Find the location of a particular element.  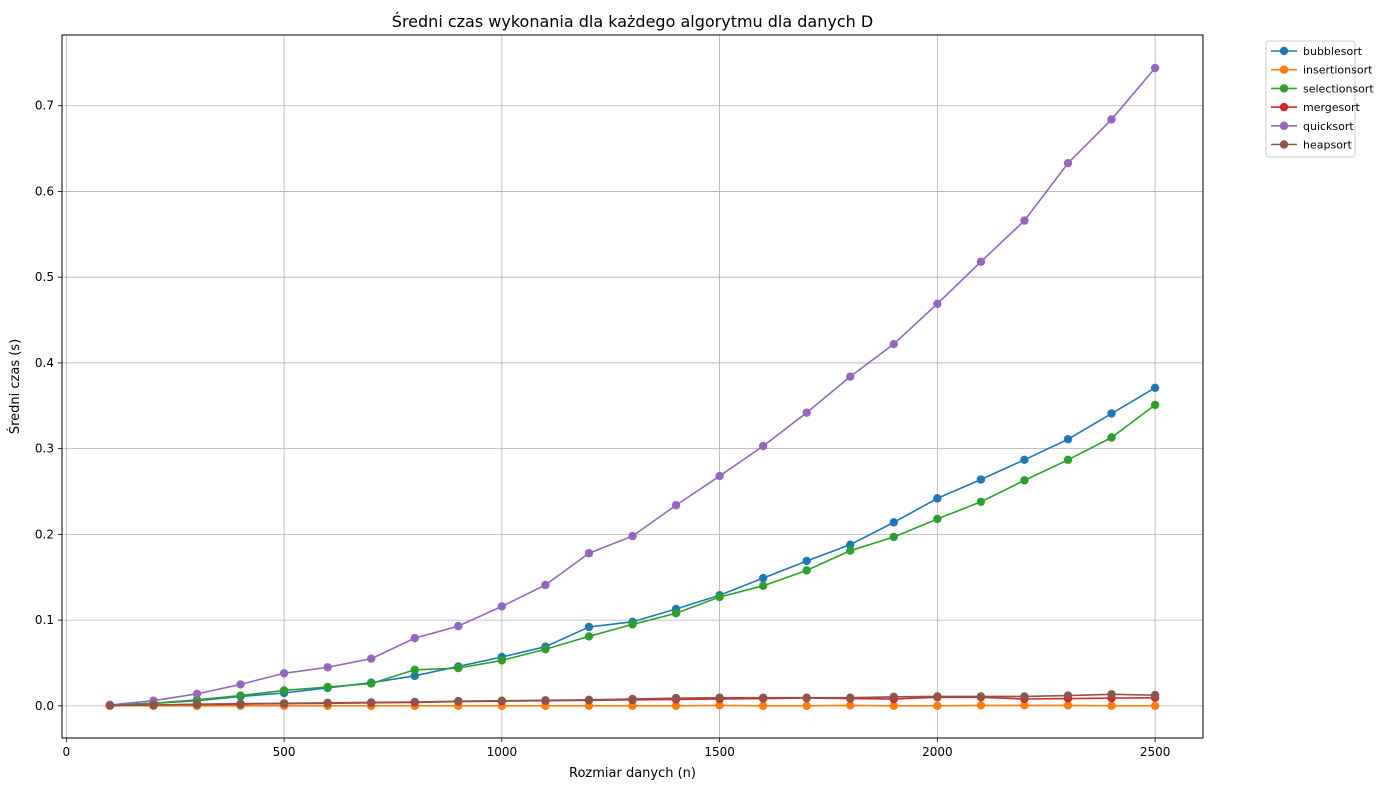

y-axis-ticks: 0.0 0.1 0.2 0.3 0.4 0.5 0.6 0.7 is located at coordinates (48, 406).